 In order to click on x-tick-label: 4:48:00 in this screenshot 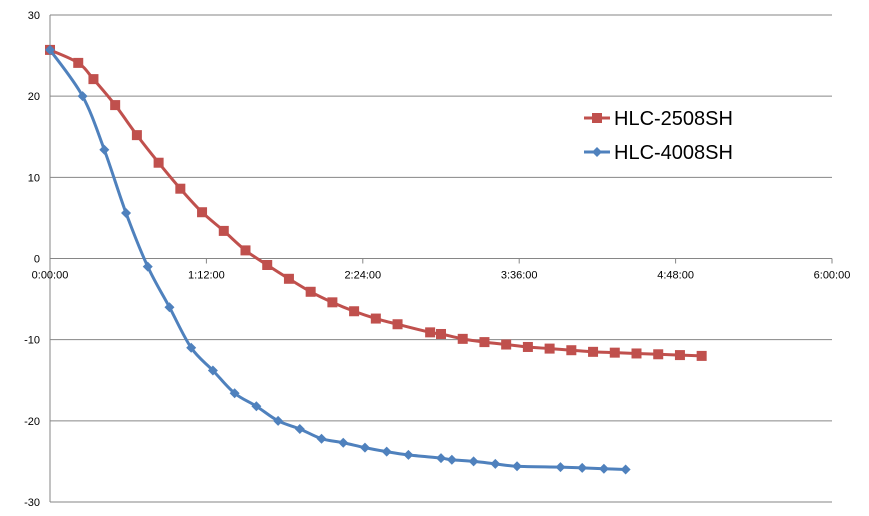, I will do `click(675, 276)`.